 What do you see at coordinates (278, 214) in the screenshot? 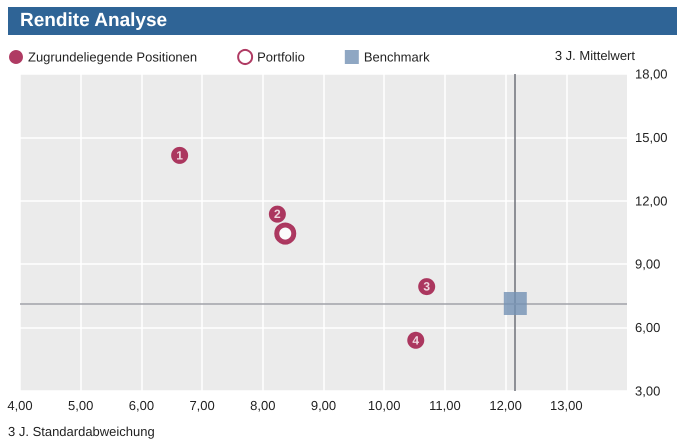
I see `annotation: 2` at bounding box center [278, 214].